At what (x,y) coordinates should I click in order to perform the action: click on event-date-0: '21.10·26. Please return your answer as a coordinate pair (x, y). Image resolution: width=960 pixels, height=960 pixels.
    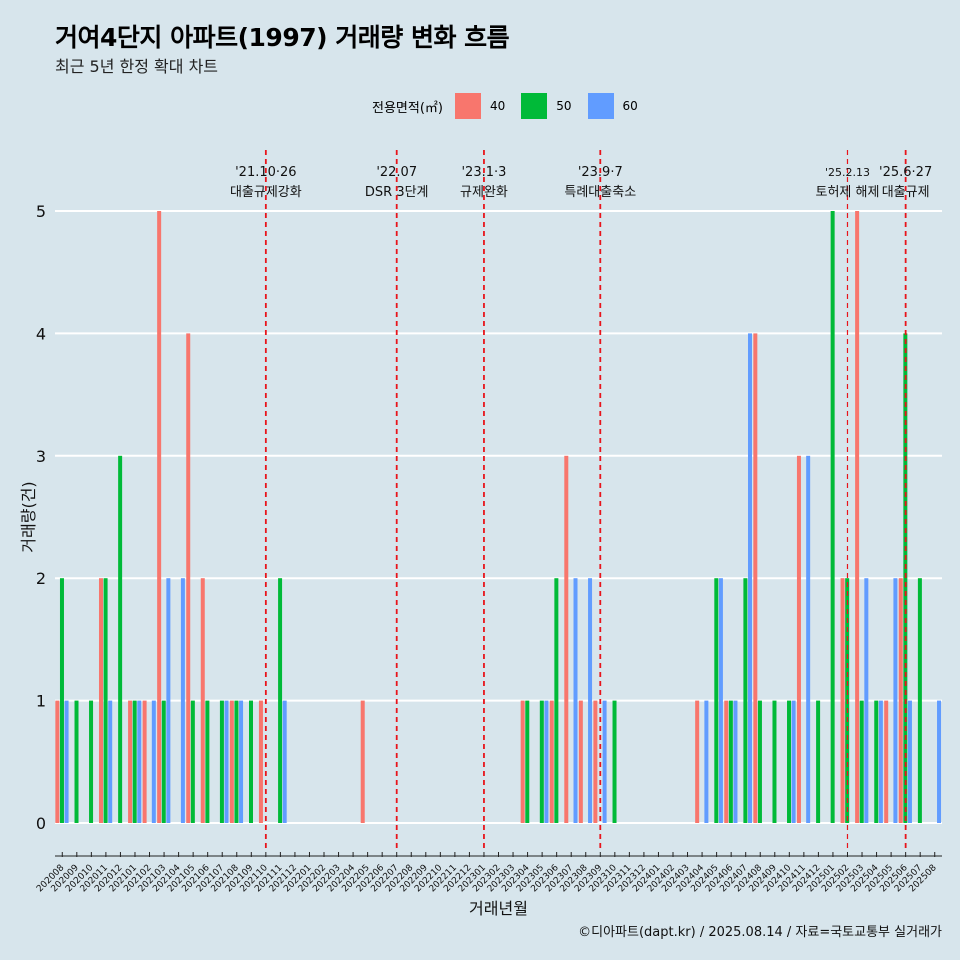
    Looking at the image, I should click on (265, 172).